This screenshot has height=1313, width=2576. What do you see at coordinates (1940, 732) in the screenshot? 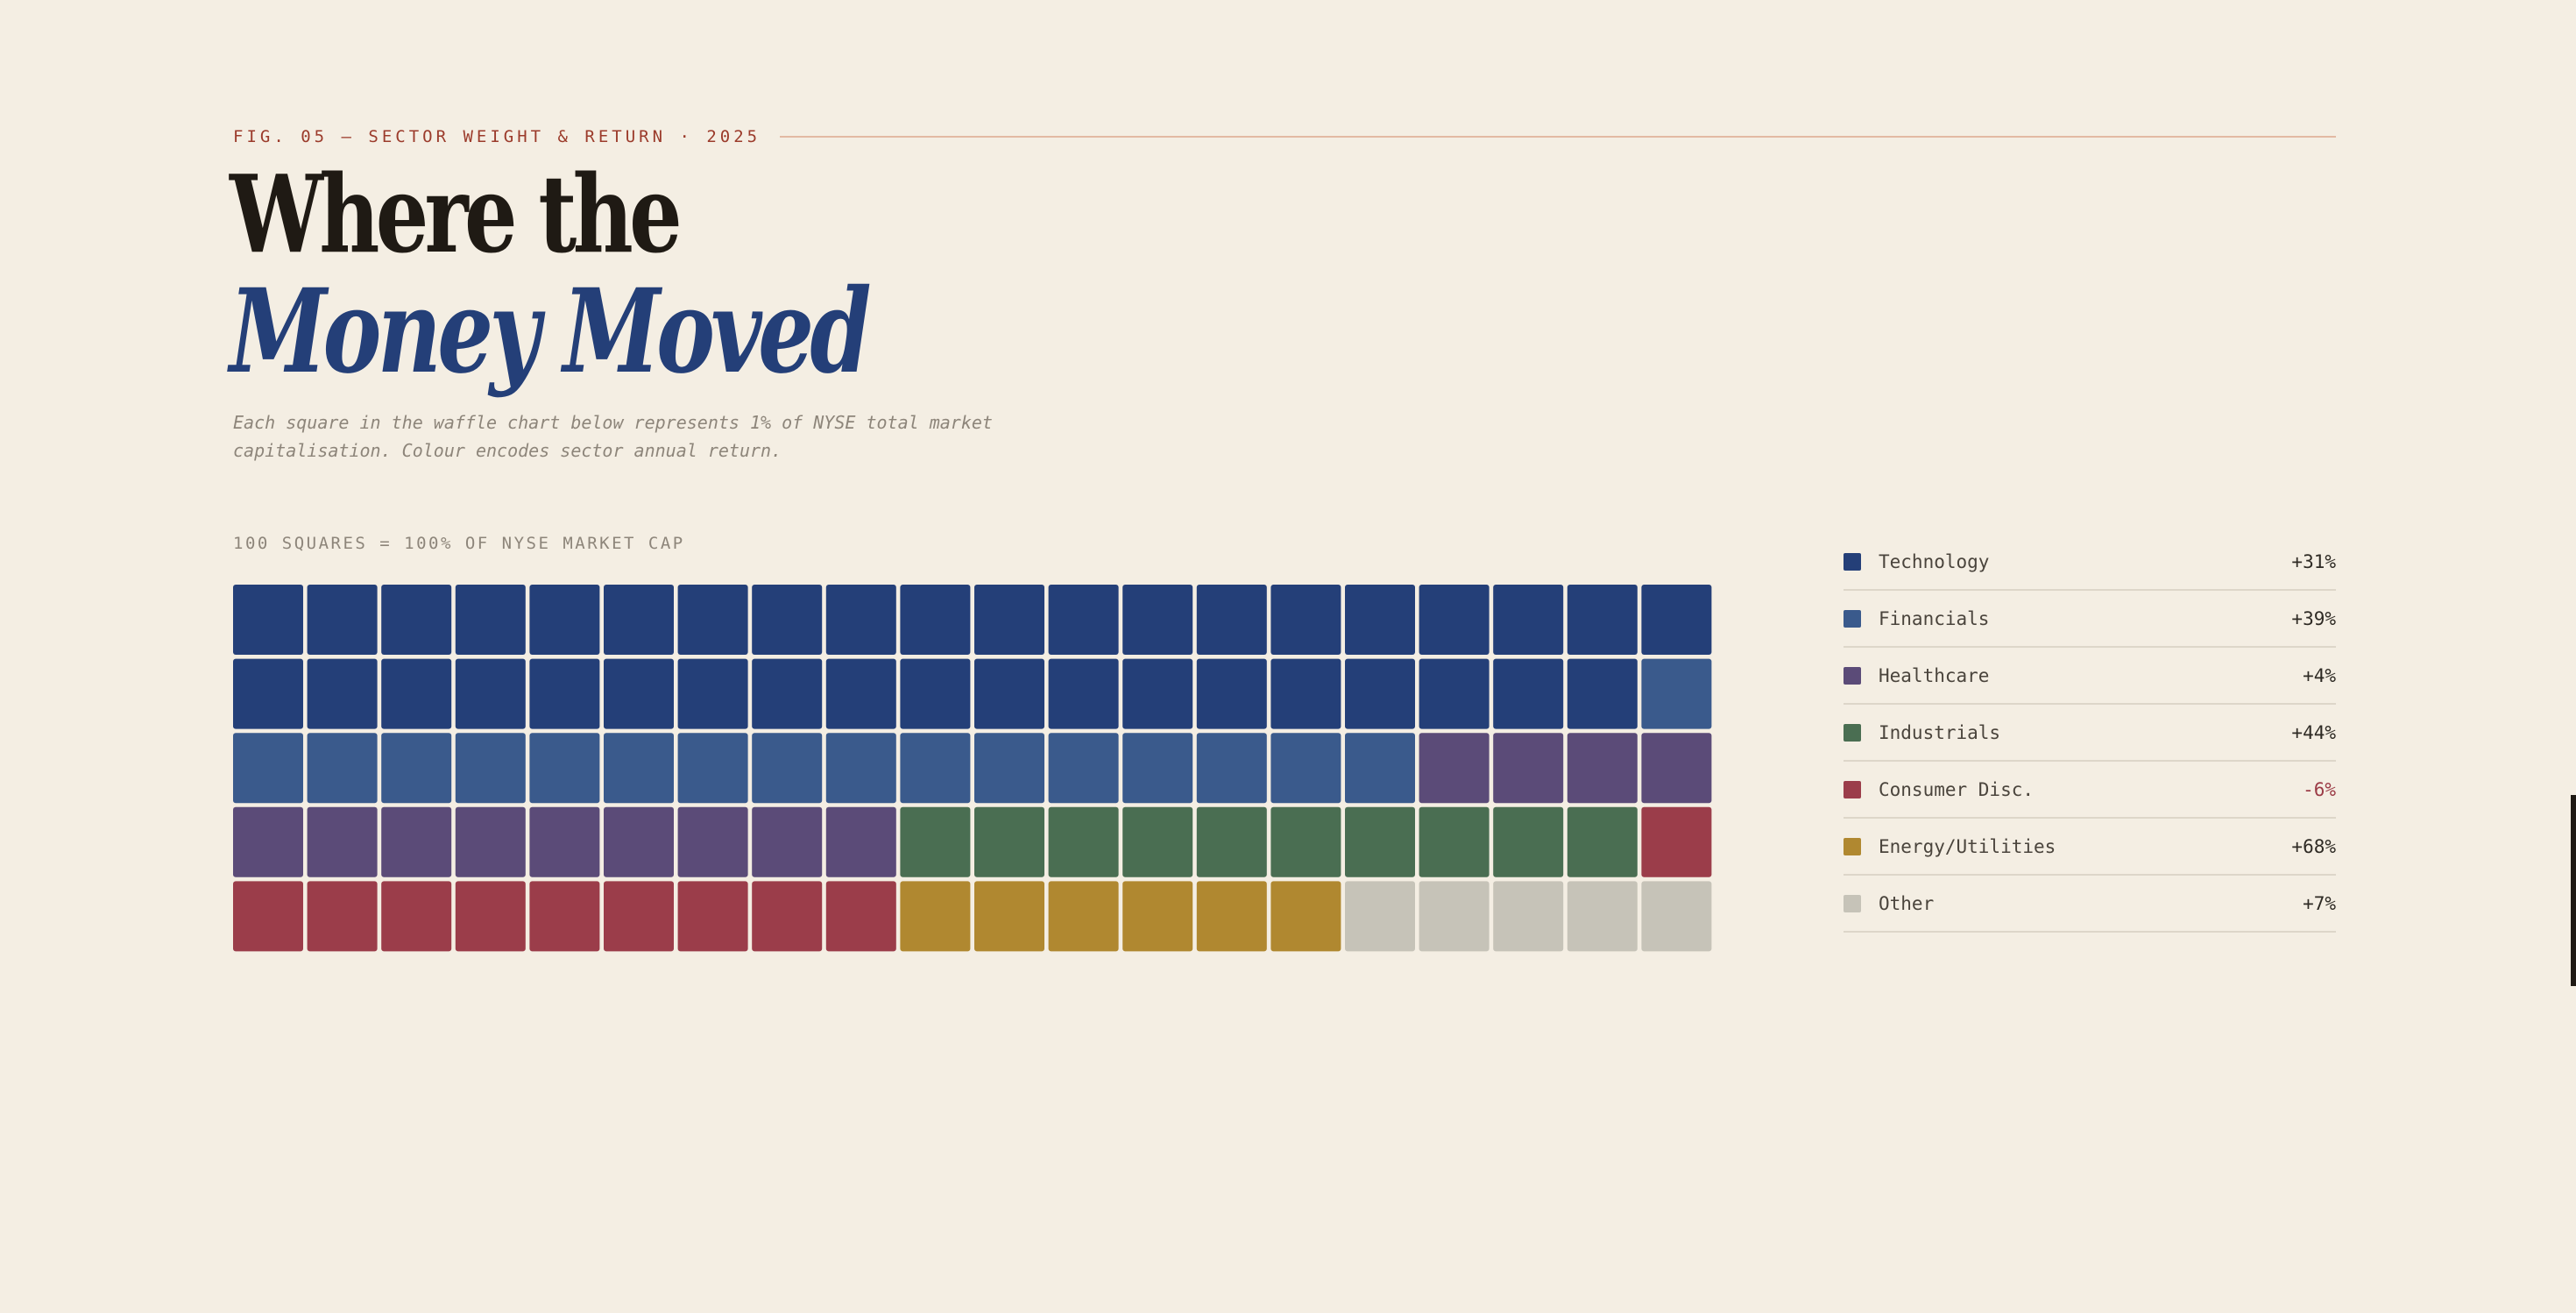
I see `legend-label: Industrials` at bounding box center [1940, 732].